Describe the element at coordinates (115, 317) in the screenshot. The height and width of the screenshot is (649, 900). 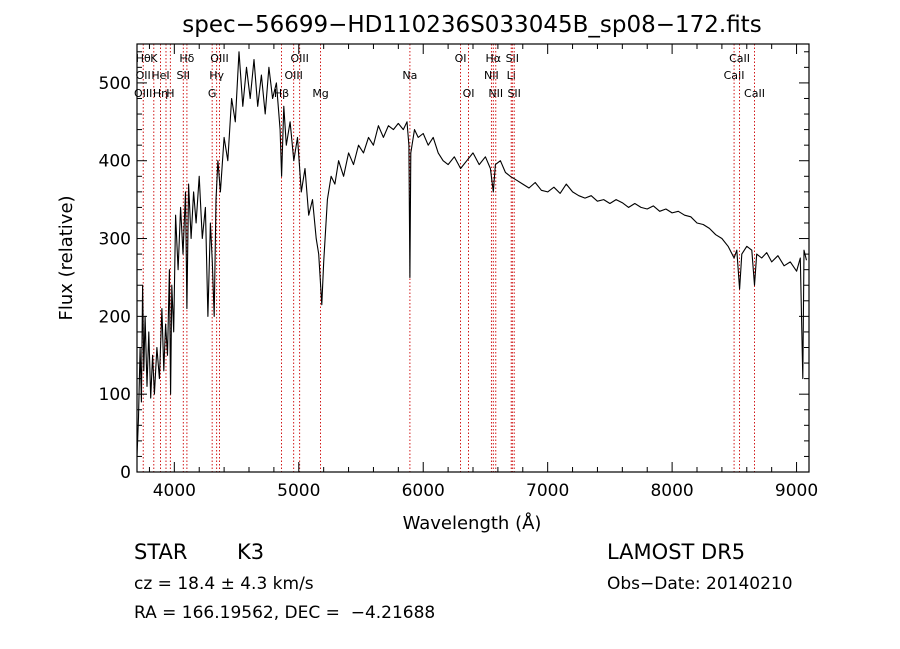
I see `y-tick-label: 200` at that location.